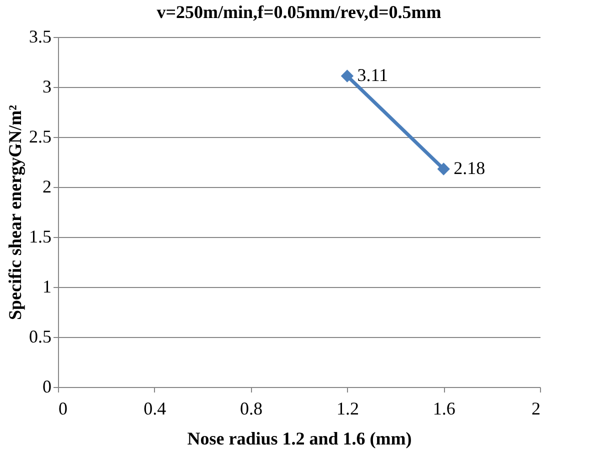 The height and width of the screenshot is (455, 616). I want to click on y-tick-label: 2.5, so click(40, 136).